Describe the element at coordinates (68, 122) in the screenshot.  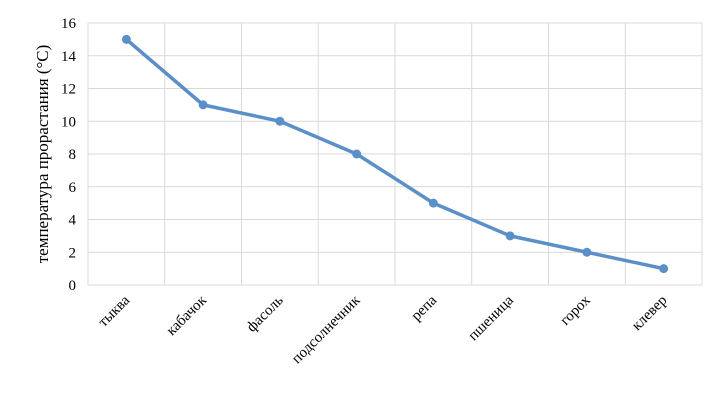
I see `y-tick-label: 10` at that location.